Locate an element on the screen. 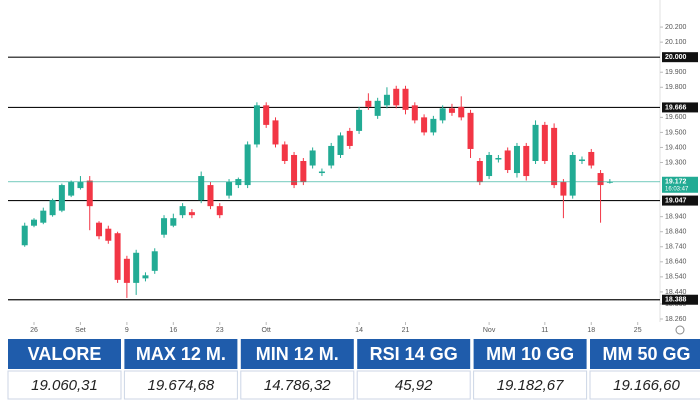 The width and height of the screenshot is (700, 405). table-header: RSI 14 GG is located at coordinates (414, 354).